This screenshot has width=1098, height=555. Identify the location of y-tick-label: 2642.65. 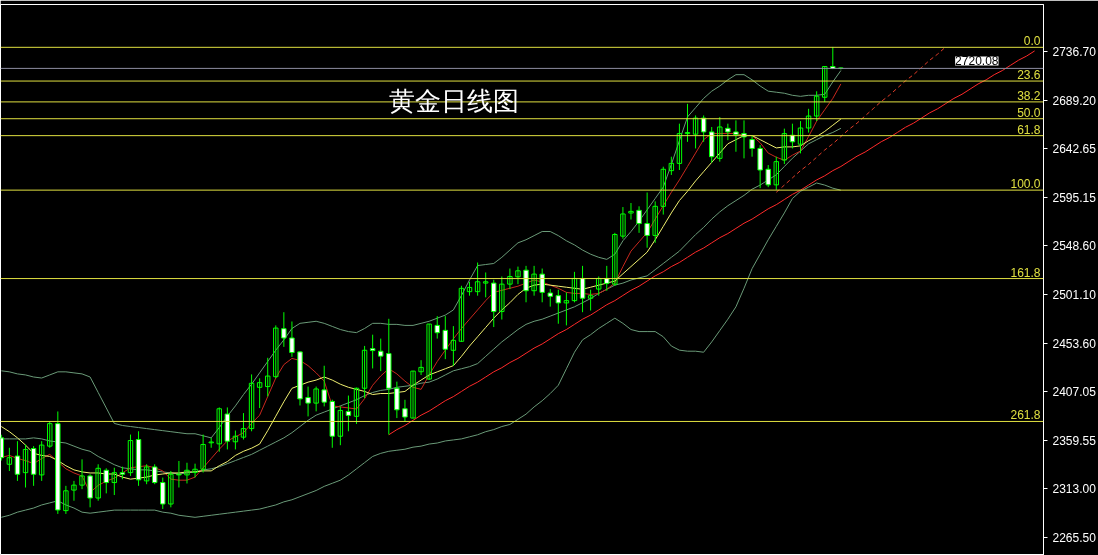
(1074, 148).